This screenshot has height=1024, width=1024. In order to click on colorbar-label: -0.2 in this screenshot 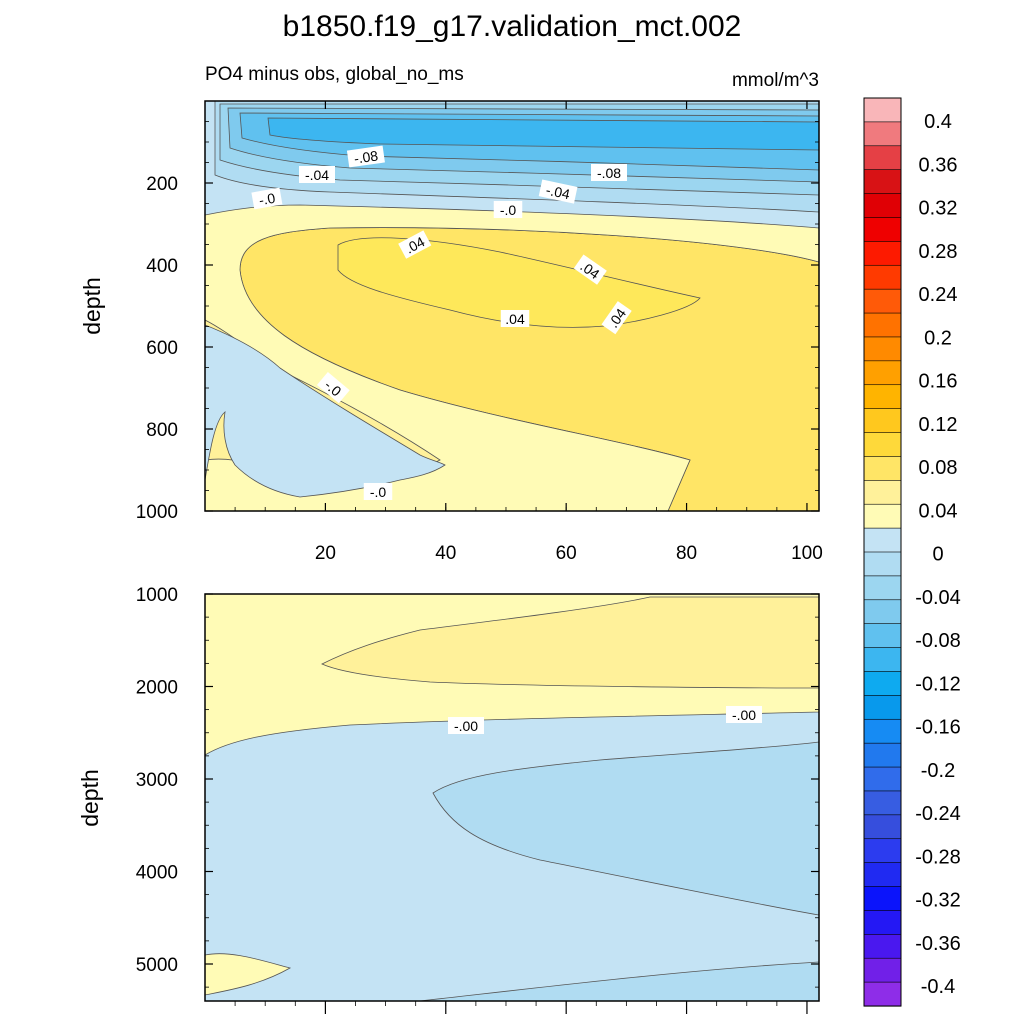, I will do `click(938, 771)`.